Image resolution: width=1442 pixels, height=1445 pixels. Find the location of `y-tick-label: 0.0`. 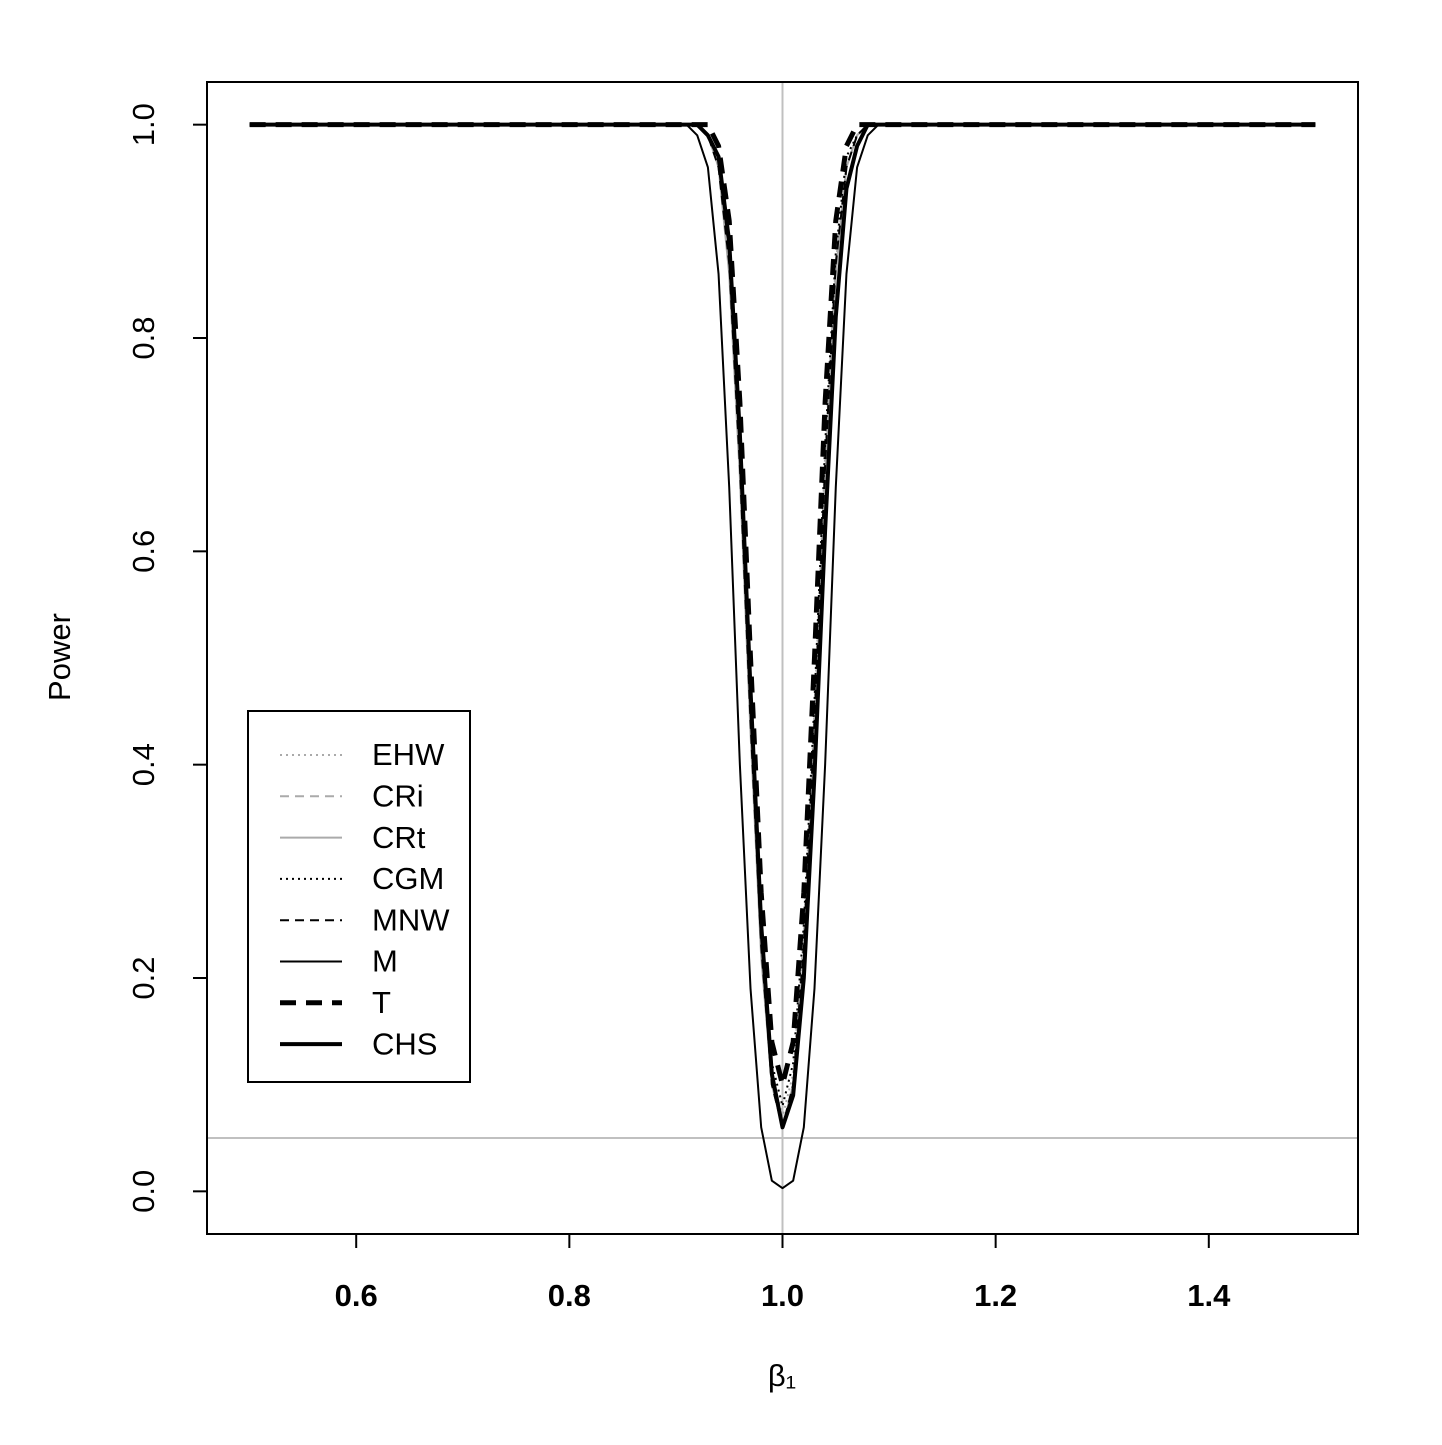

y-tick-label: 0.0 is located at coordinates (143, 1191).